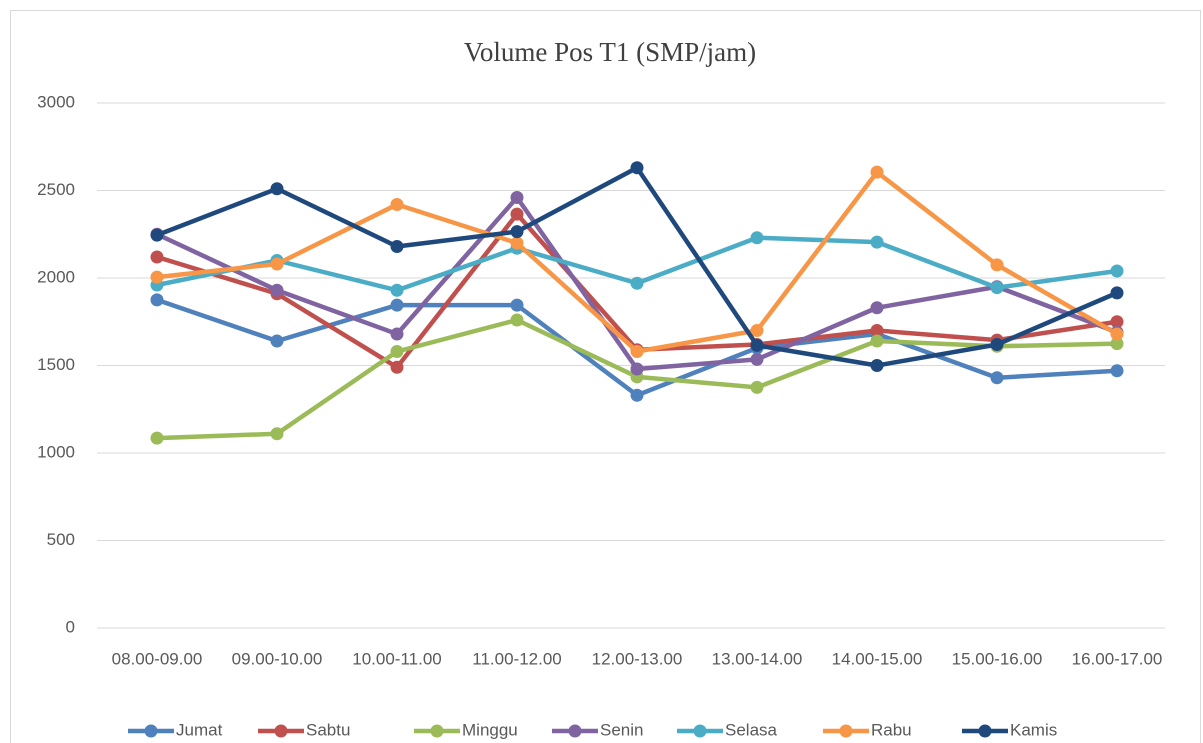 Image resolution: width=1203 pixels, height=743 pixels. Describe the element at coordinates (328, 729) in the screenshot. I see `legend-label: Sabtu` at that location.